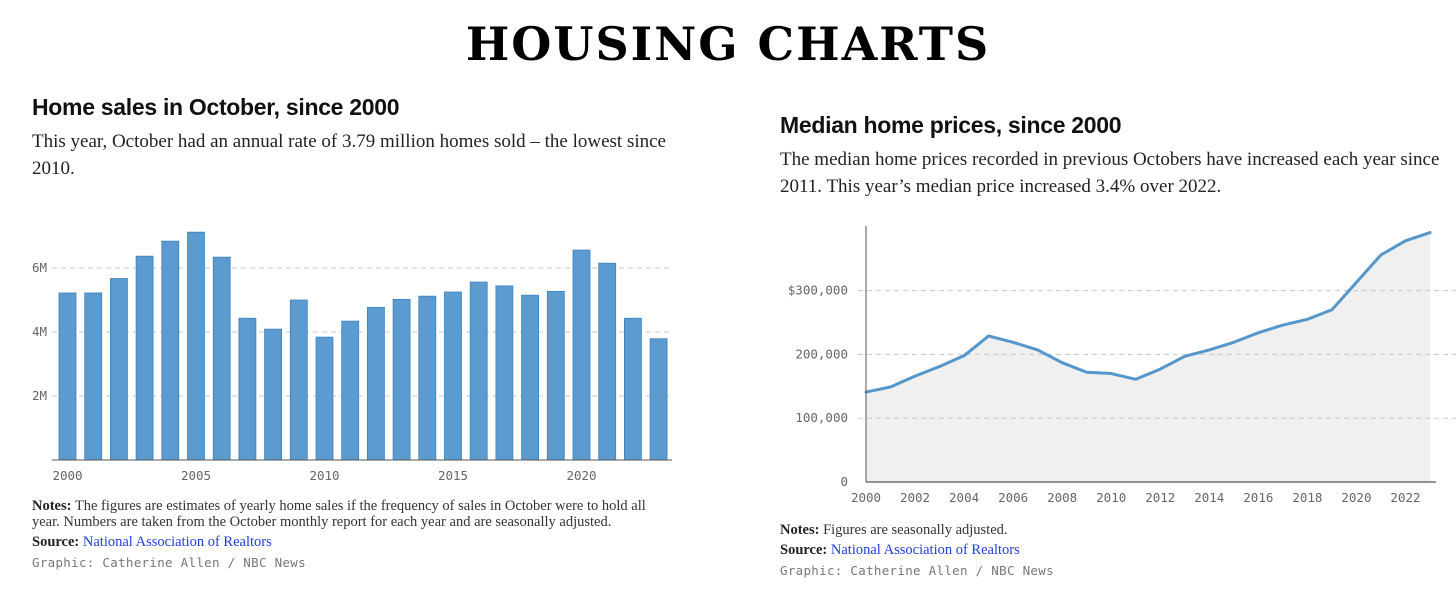 The height and width of the screenshot is (606, 1456). I want to click on area-chart-x-tick-label: 2008, so click(1062, 497).